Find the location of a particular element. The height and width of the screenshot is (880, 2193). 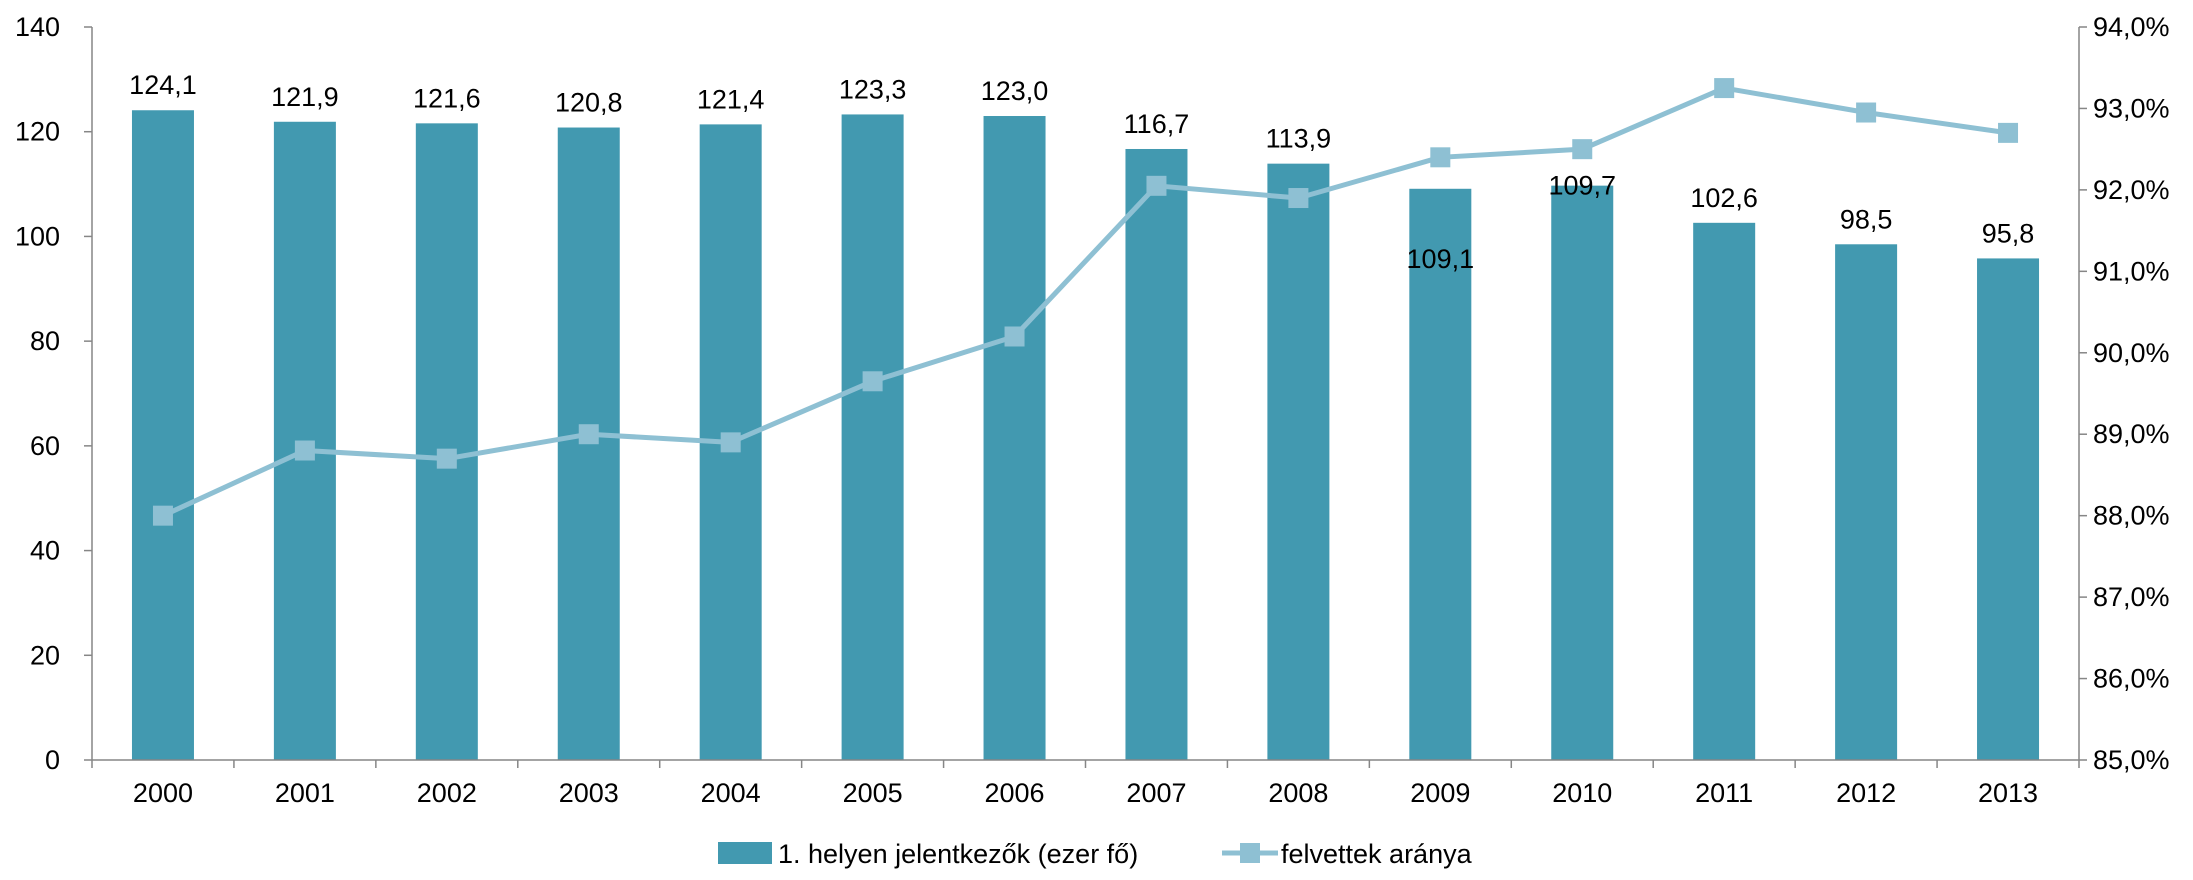

legend-label-bars: 1. helyen jelentkezők (ezer fő) is located at coordinates (958, 854).